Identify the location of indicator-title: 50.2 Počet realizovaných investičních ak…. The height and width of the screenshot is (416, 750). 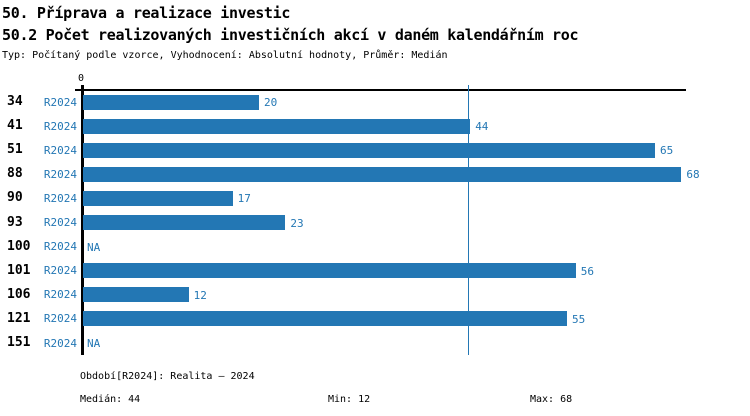
(290, 35).